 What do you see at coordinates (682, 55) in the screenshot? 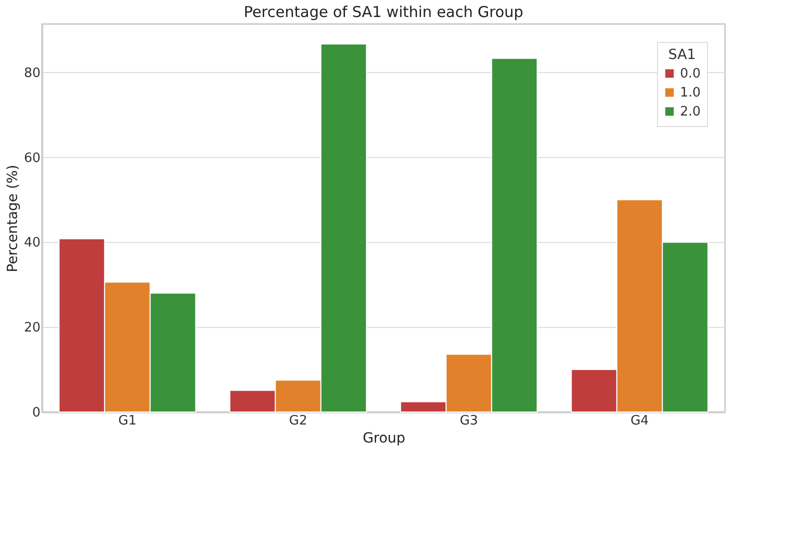
I see `legend-title: SA1` at bounding box center [682, 55].